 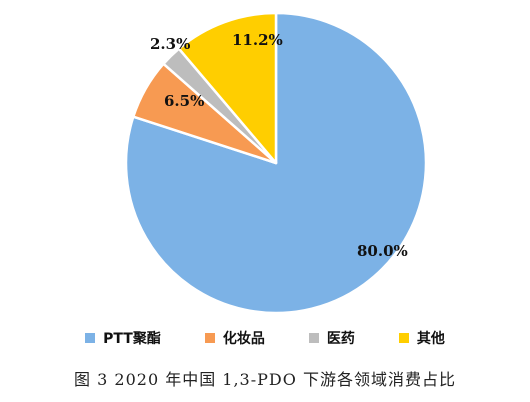 I want to click on legend-item-cosmetics: 化妆品, so click(x=234, y=338).